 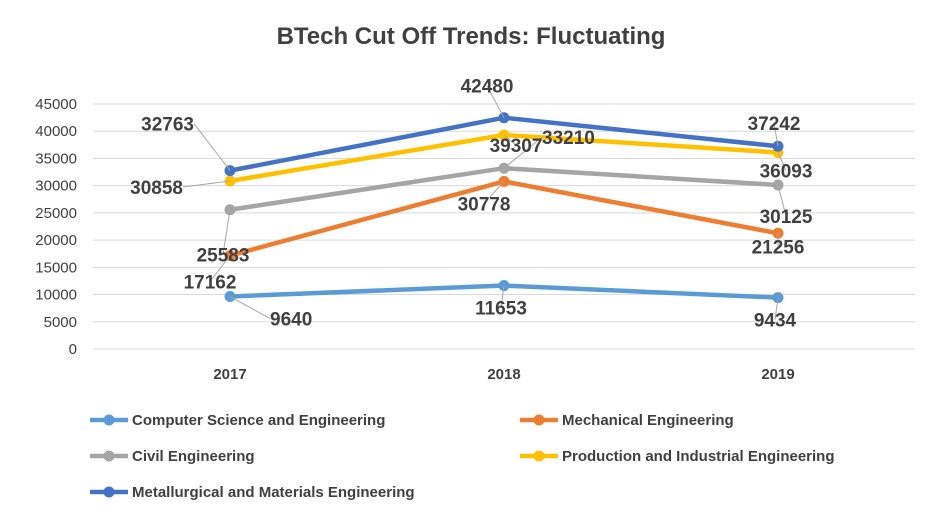 I want to click on y-tick-label: 20000, so click(x=56, y=240).